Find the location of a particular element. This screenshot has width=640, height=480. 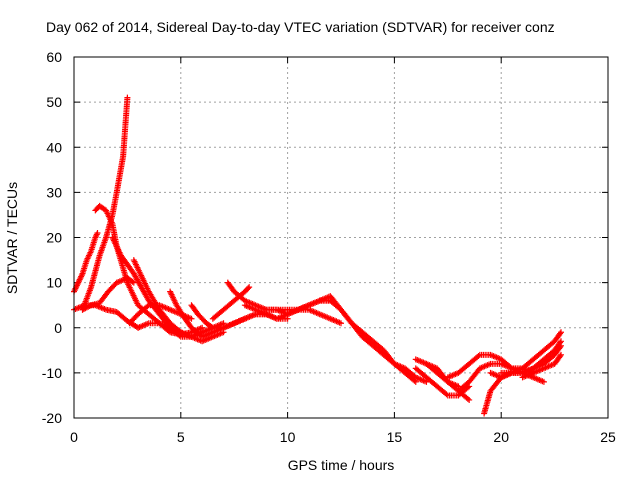

y-tick-label: -10 is located at coordinates (52, 373).